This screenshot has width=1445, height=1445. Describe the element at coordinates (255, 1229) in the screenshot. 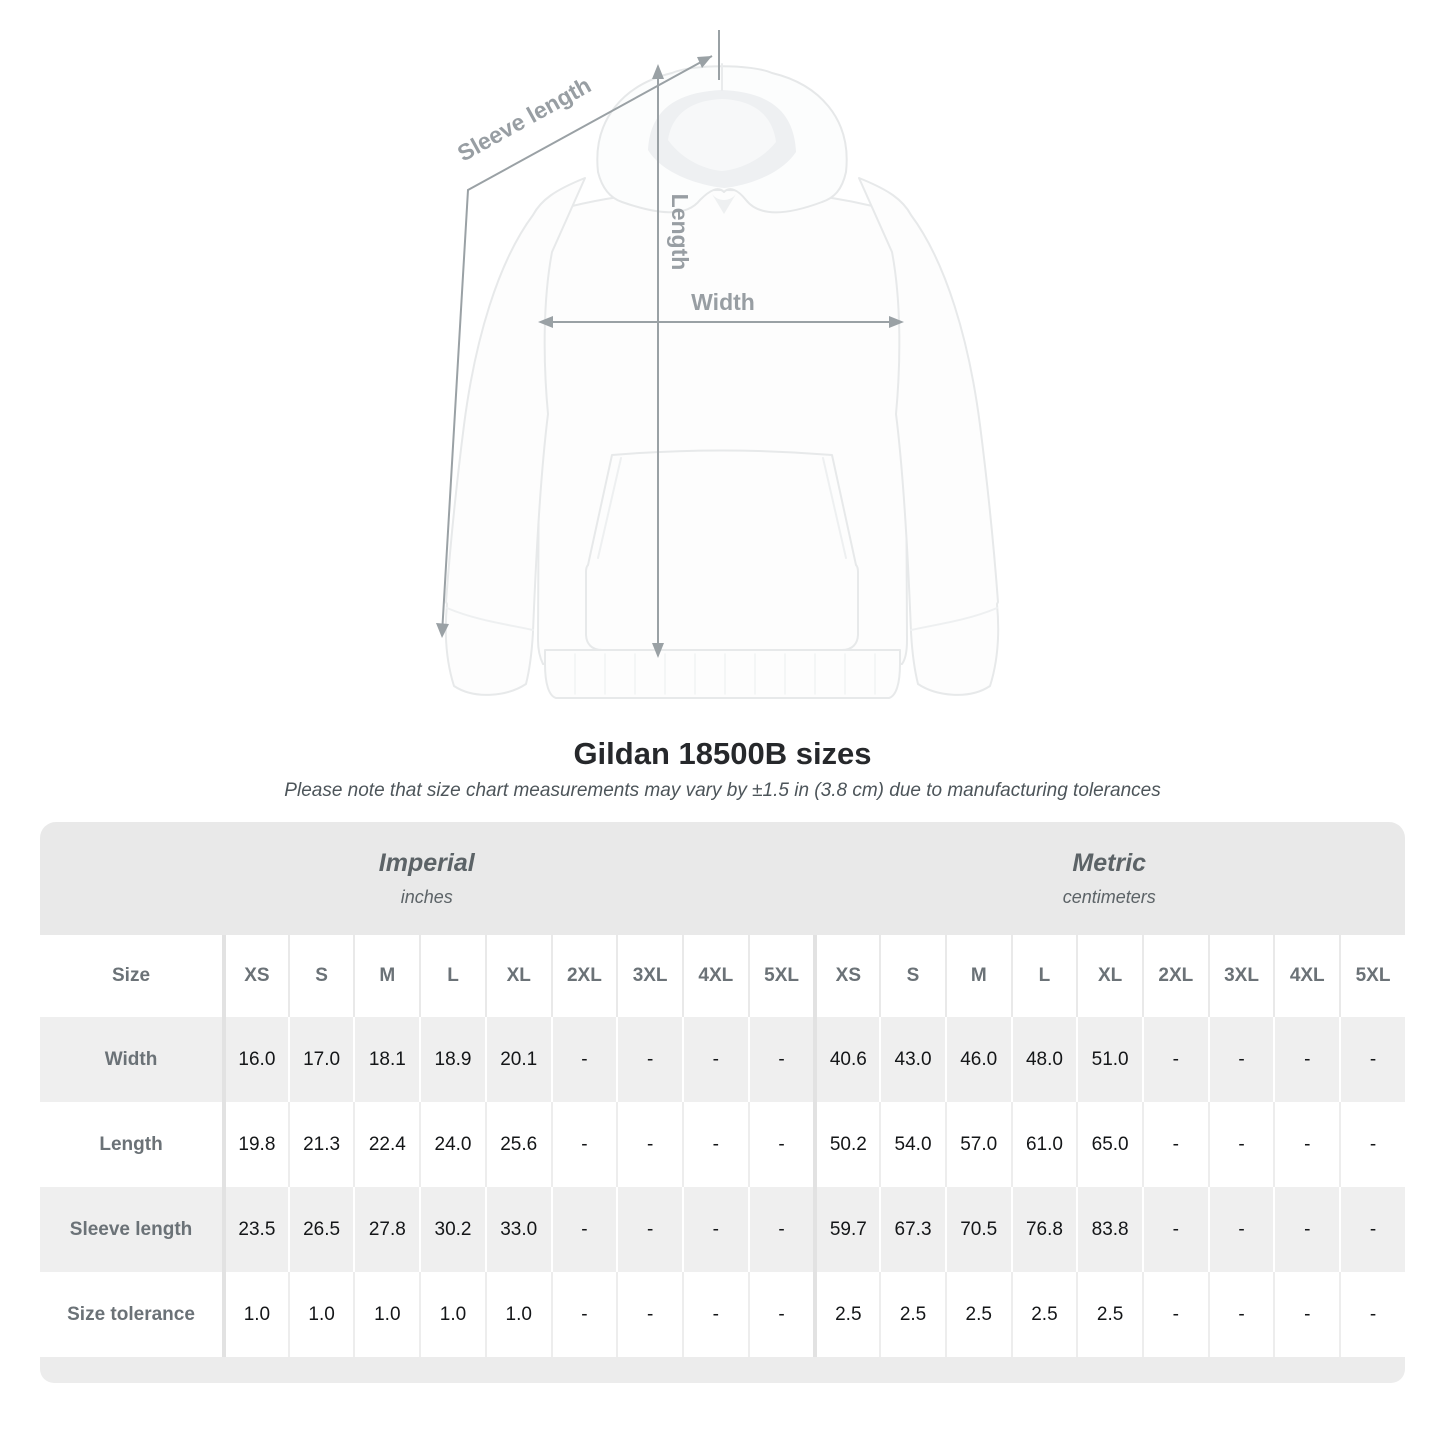

I see `value-cell: 23.5` at that location.